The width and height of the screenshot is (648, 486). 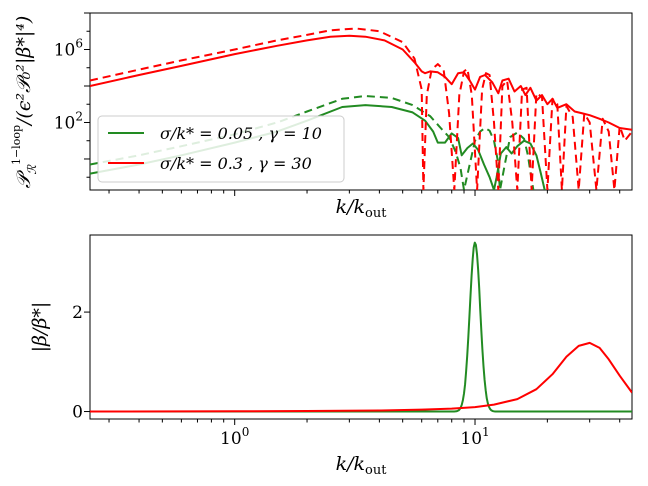 I want to click on bottom-x-ticks, so click(x=364, y=422).